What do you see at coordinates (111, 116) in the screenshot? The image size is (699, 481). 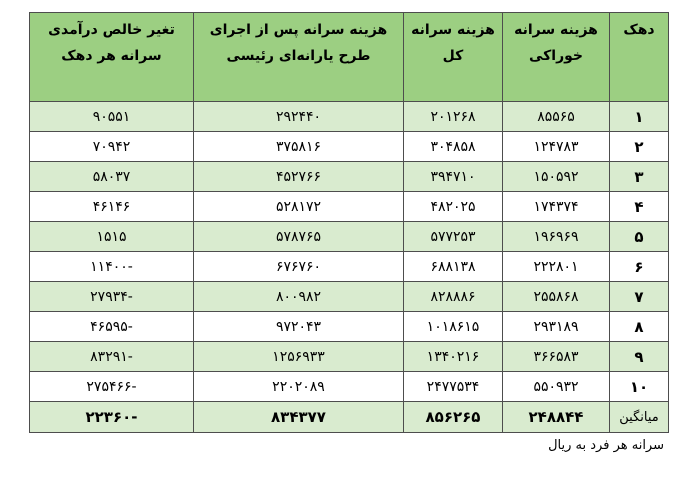 I see `cell-net-change: ۹۰۵۵۱` at bounding box center [111, 116].